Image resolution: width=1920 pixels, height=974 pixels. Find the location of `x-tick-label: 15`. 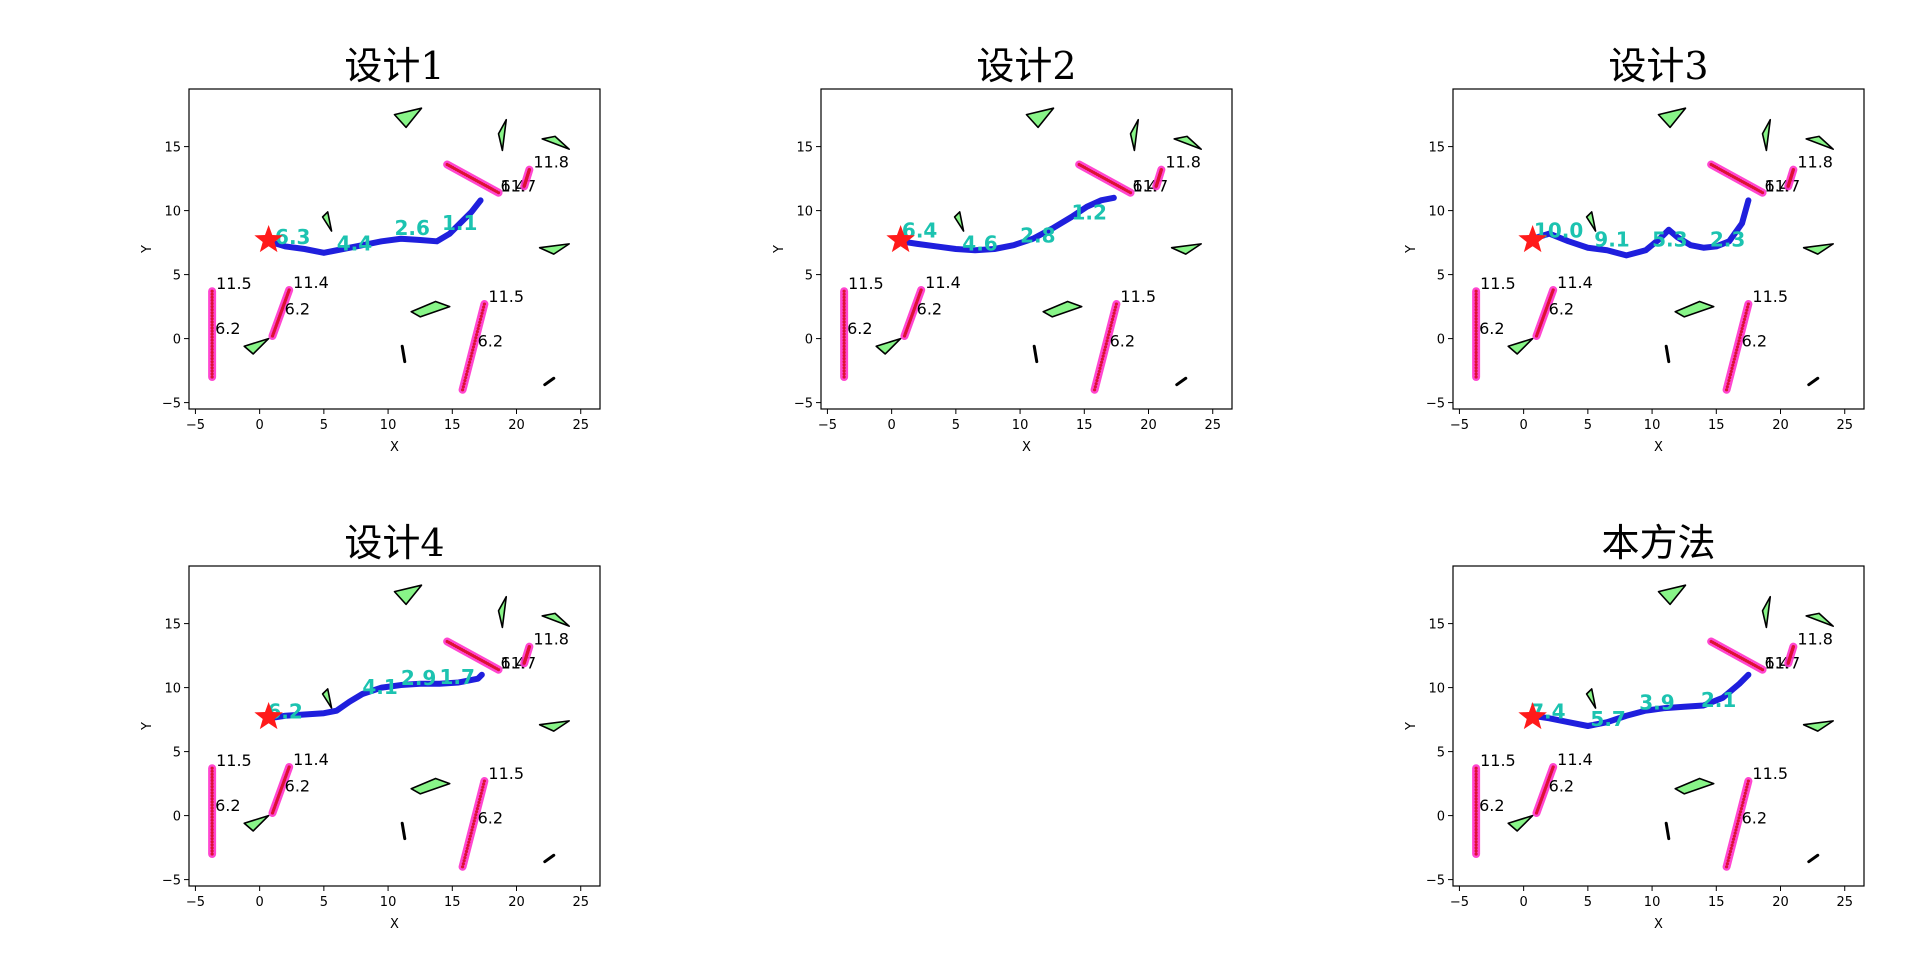

x-tick-label: 15 is located at coordinates (1716, 425).